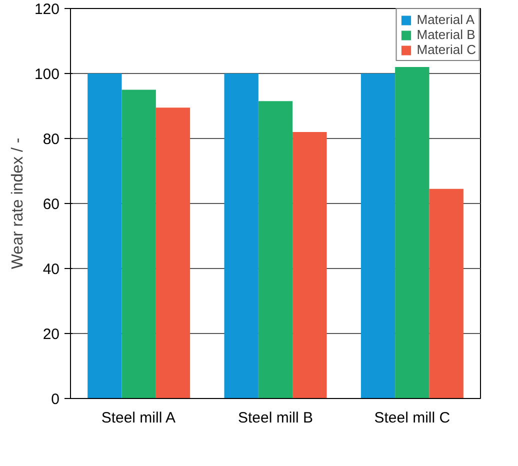 This screenshot has width=518, height=466. Describe the element at coordinates (276, 418) in the screenshot. I see `x-tick-label: Steel mill B` at that location.